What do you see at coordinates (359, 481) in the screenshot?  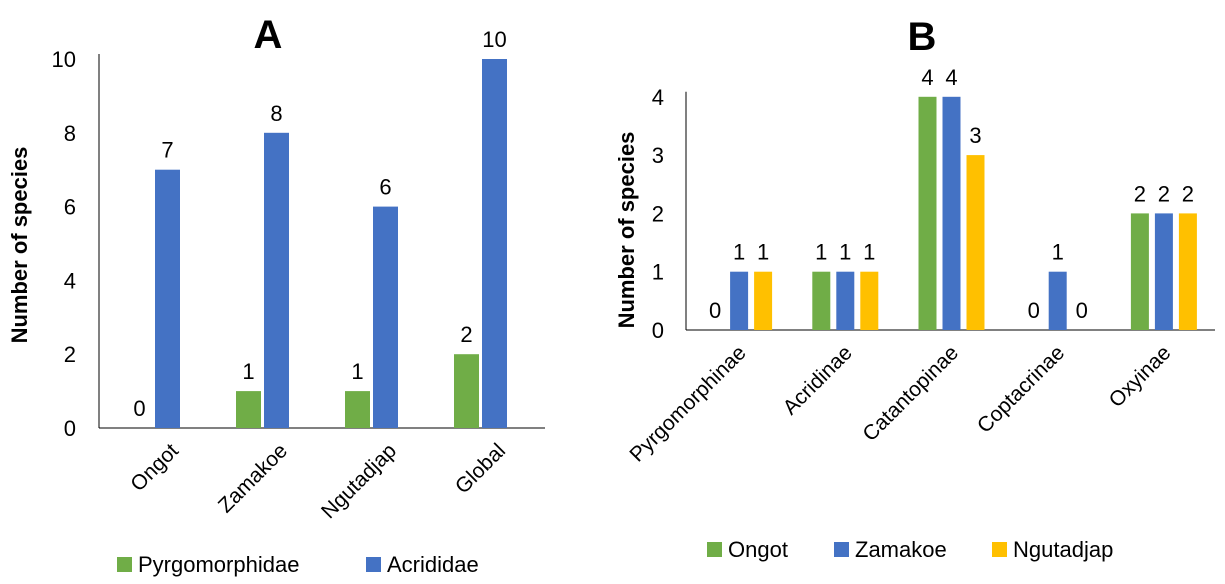 I see `chart-a-category-label: Ngutadjap` at bounding box center [359, 481].